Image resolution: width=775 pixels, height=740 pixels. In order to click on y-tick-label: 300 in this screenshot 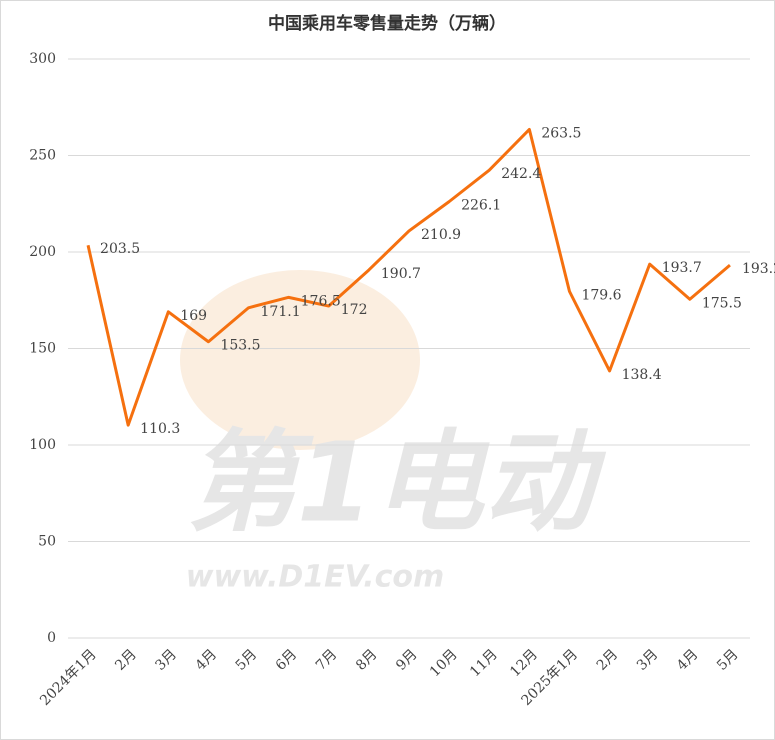, I will do `click(42, 59)`.